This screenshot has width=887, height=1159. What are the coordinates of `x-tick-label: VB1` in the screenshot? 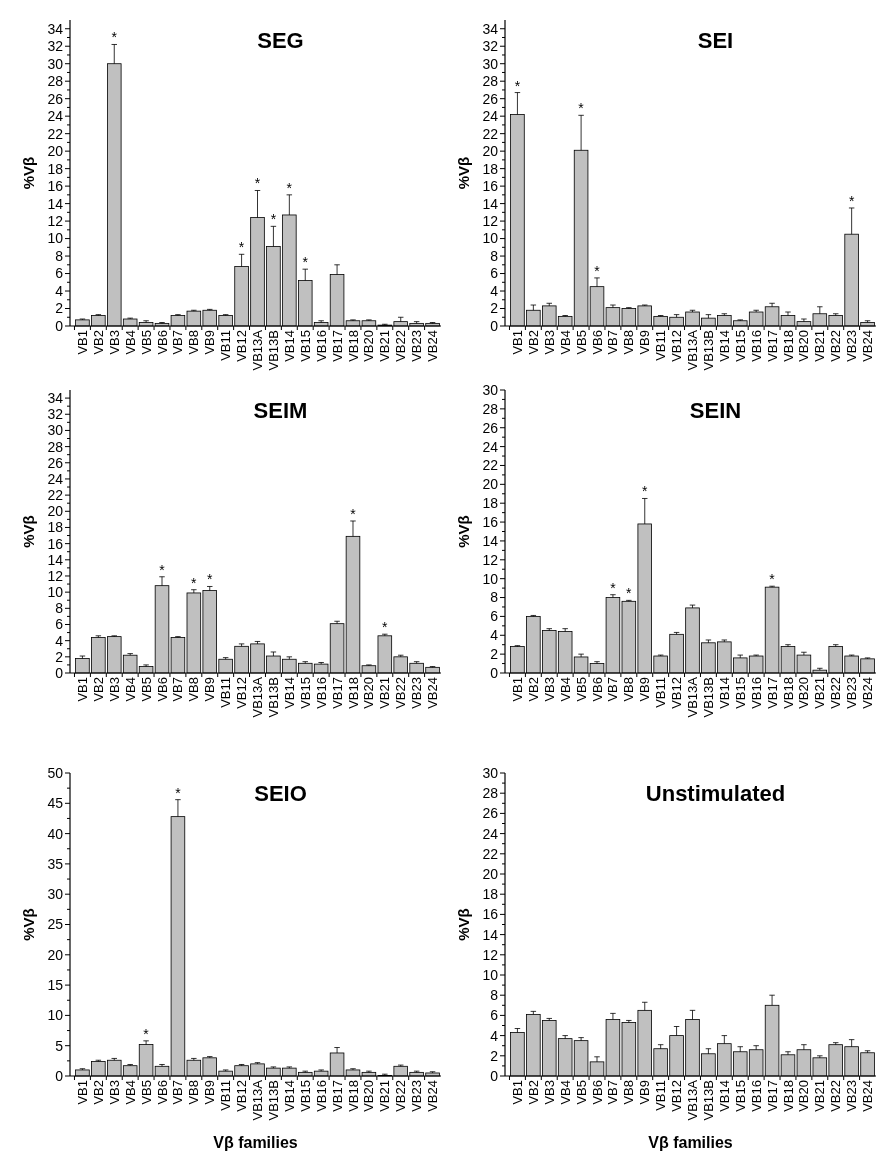 It's located at (517, 689).